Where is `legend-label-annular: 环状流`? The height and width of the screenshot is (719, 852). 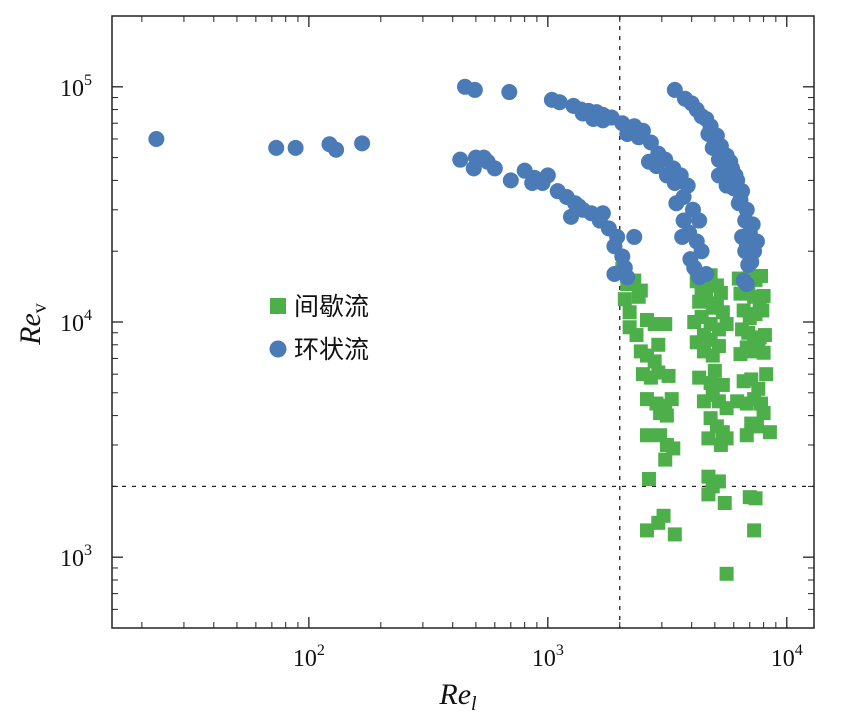 legend-label-annular: 环状流 is located at coordinates (331, 349).